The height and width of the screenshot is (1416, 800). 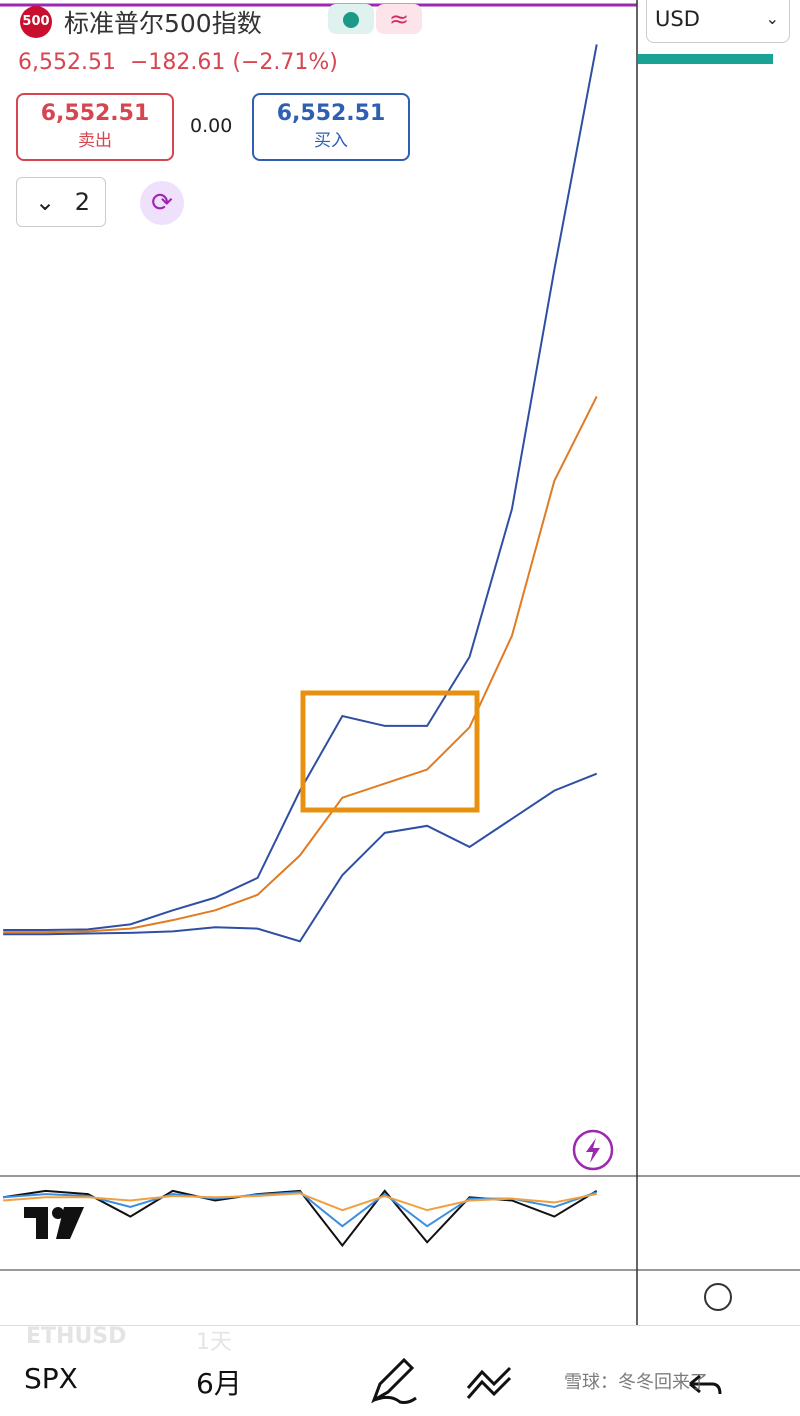 What do you see at coordinates (211, 126) in the screenshot?
I see `spread: 0.00` at bounding box center [211, 126].